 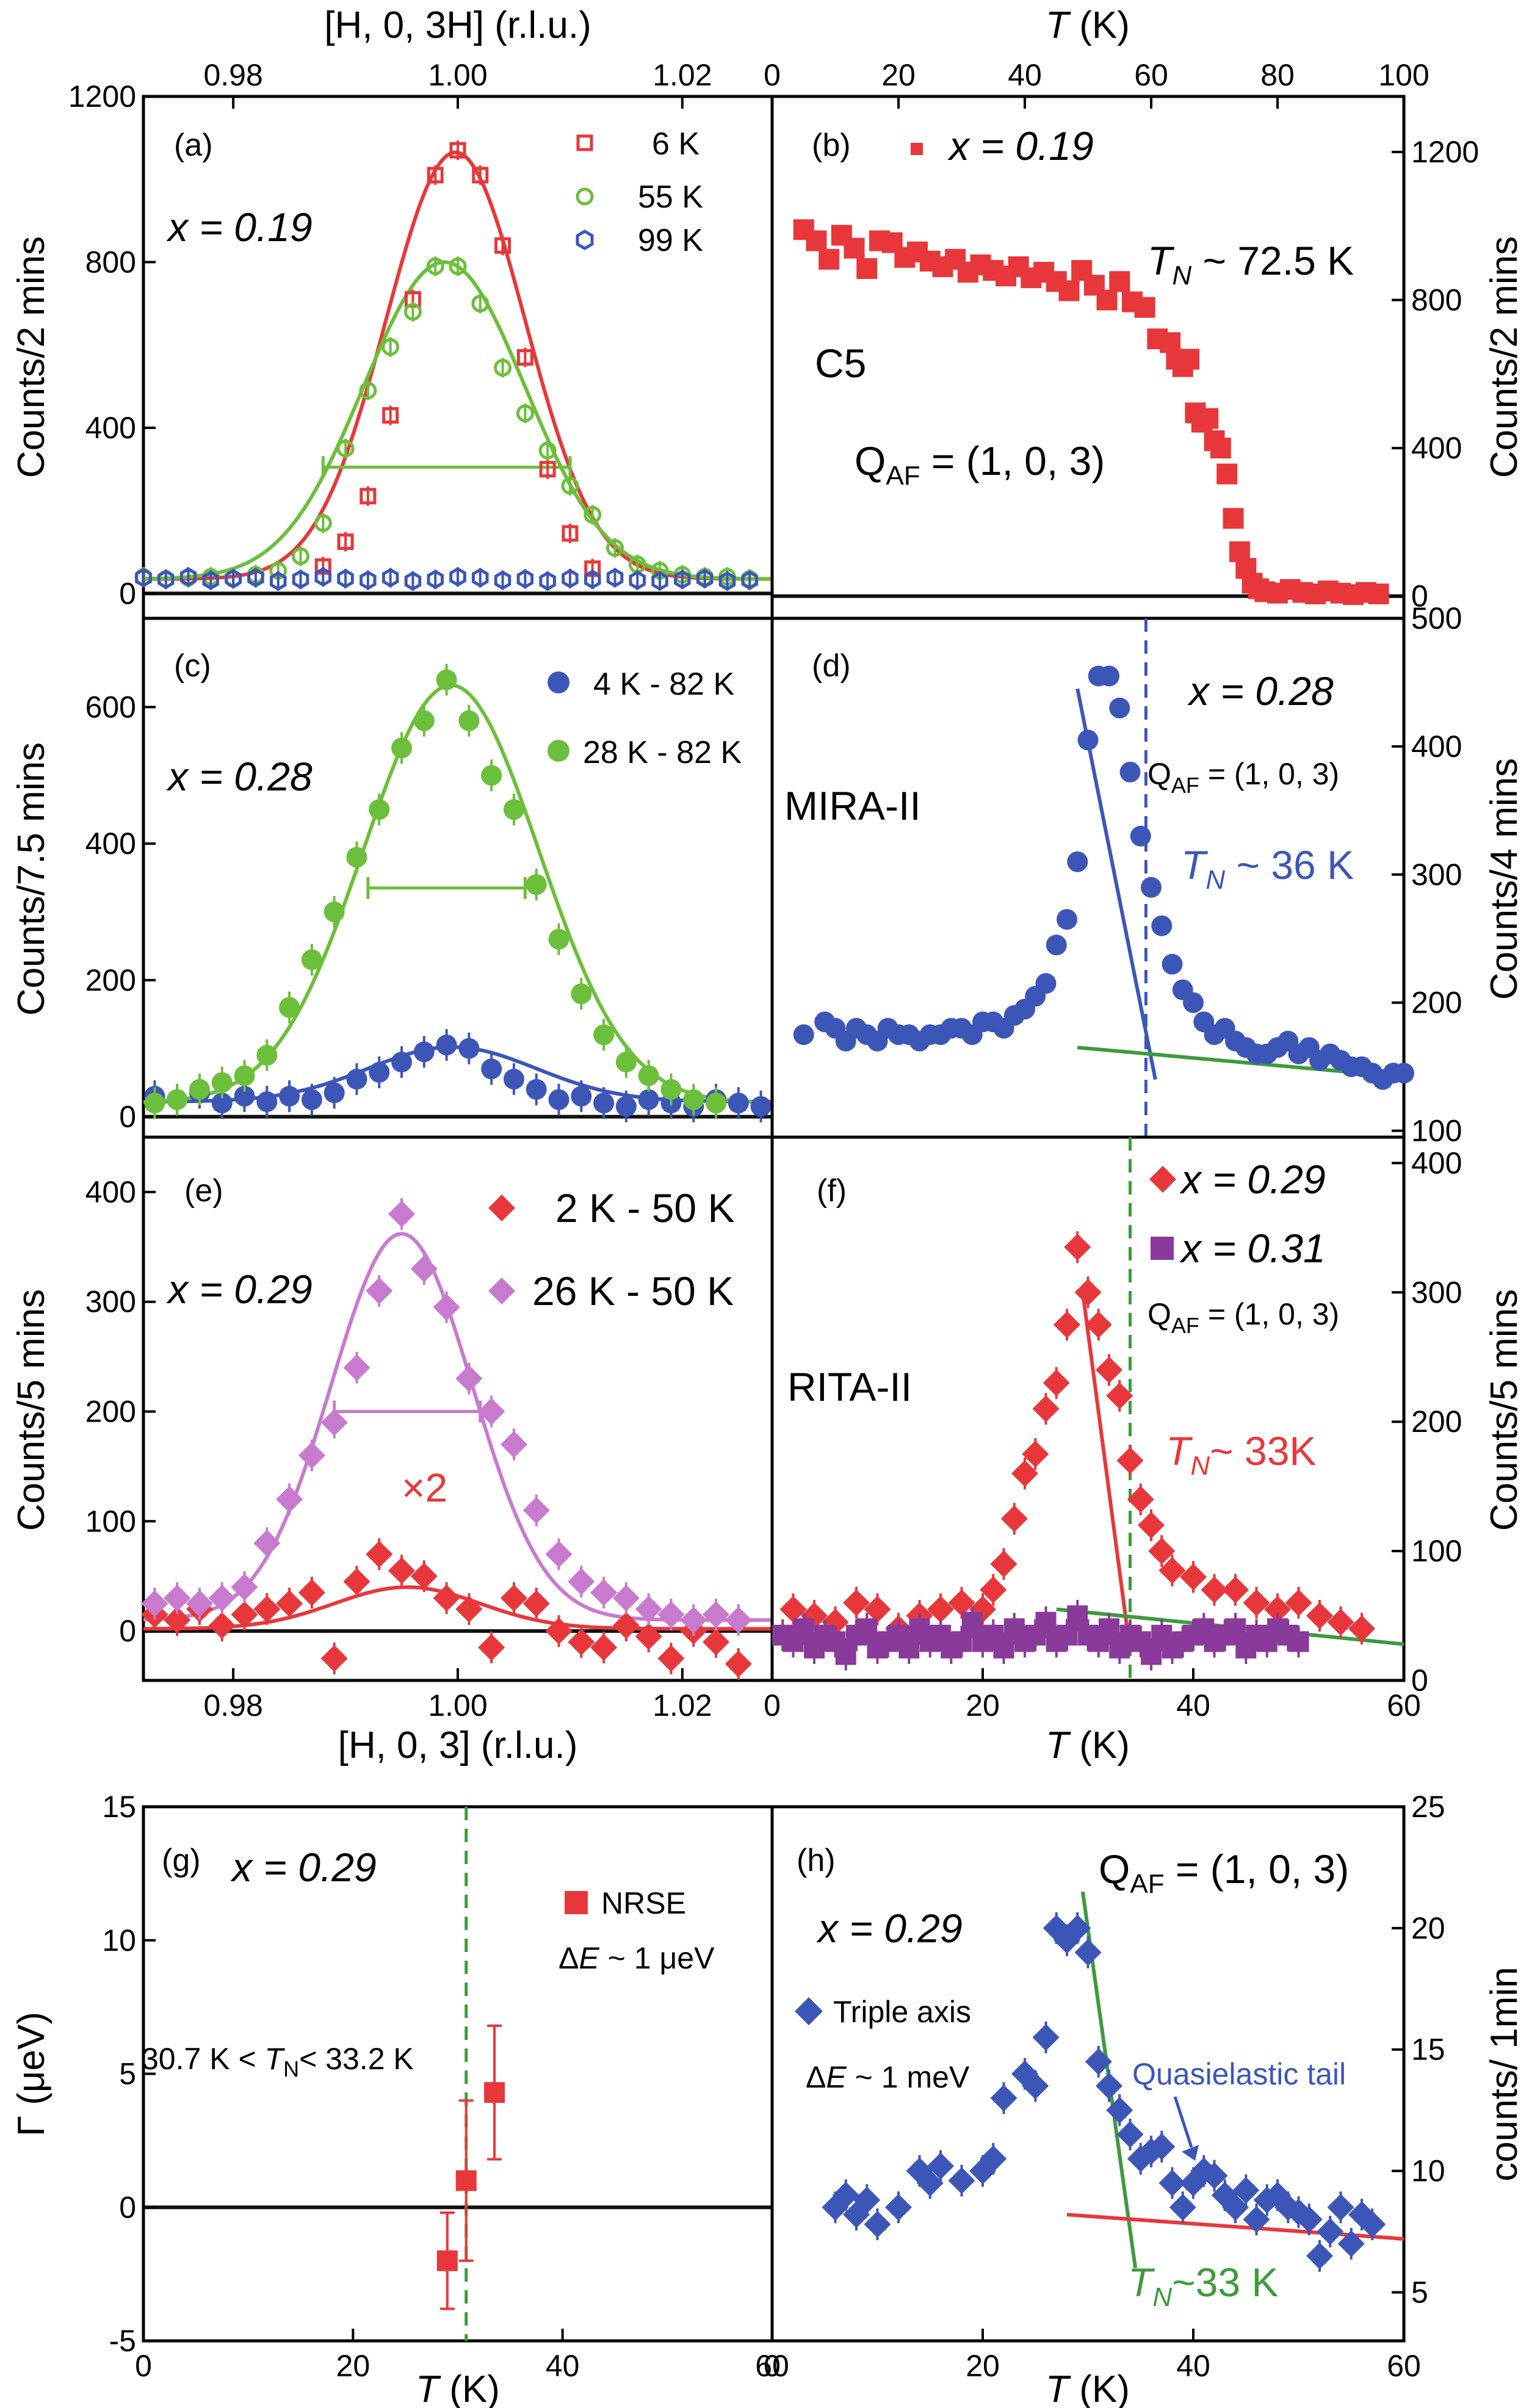 I want to click on x-tick-label: 100, so click(x=1403, y=75).